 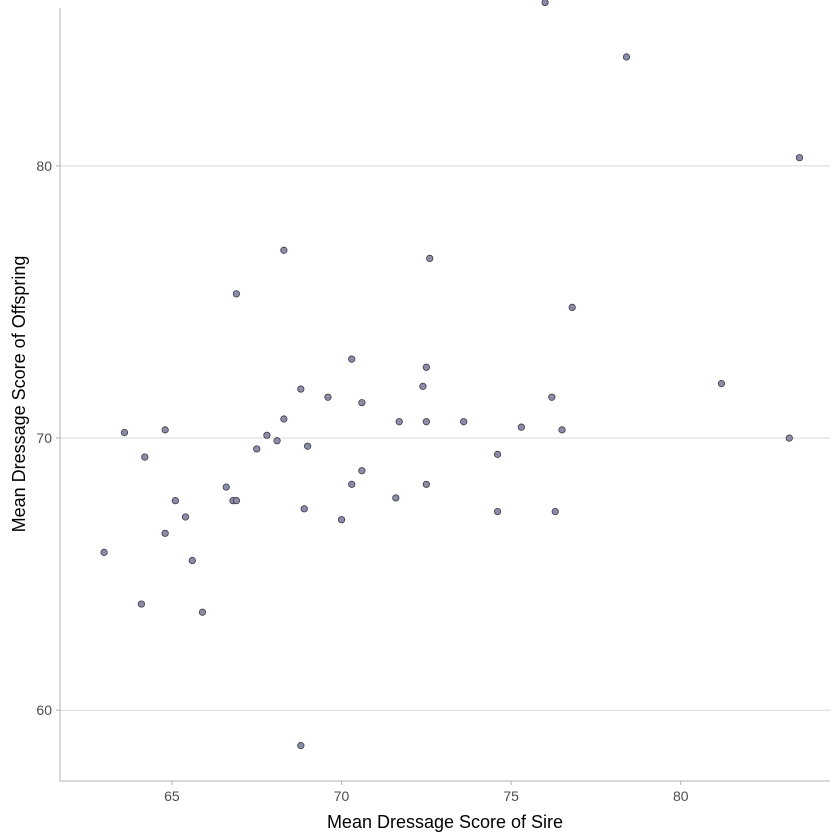 What do you see at coordinates (44, 438) in the screenshot?
I see `y-tick-label: 70` at bounding box center [44, 438].